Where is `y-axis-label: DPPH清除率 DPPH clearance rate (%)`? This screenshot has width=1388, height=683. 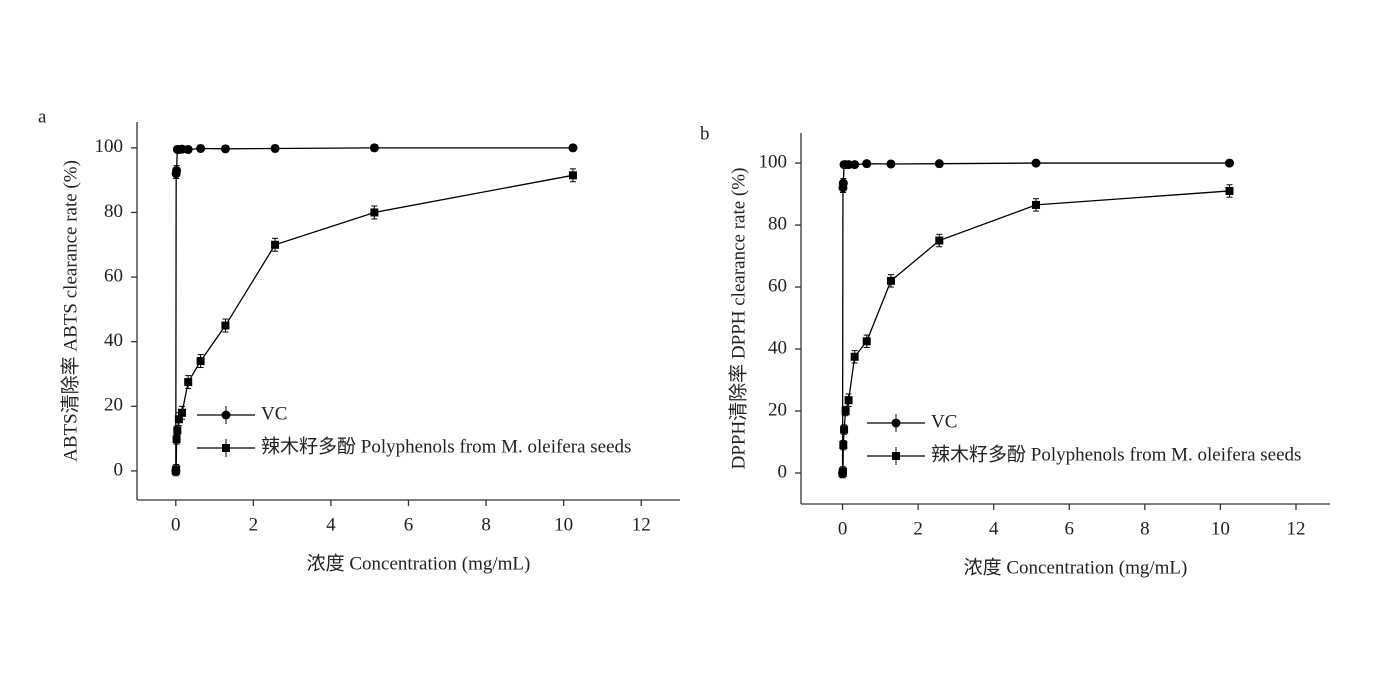
y-axis-label: DPPH清除率 DPPH clearance rate (%) is located at coordinates (738, 319).